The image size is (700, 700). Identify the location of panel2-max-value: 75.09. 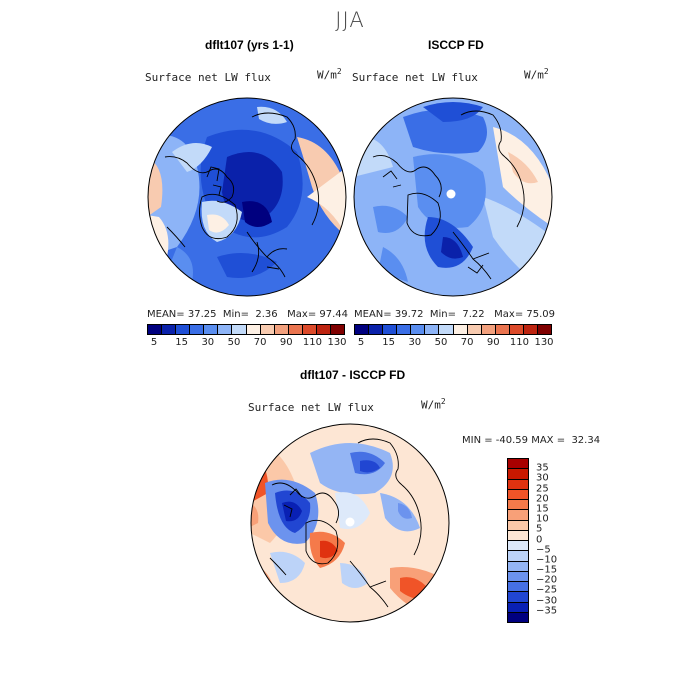
(541, 314).